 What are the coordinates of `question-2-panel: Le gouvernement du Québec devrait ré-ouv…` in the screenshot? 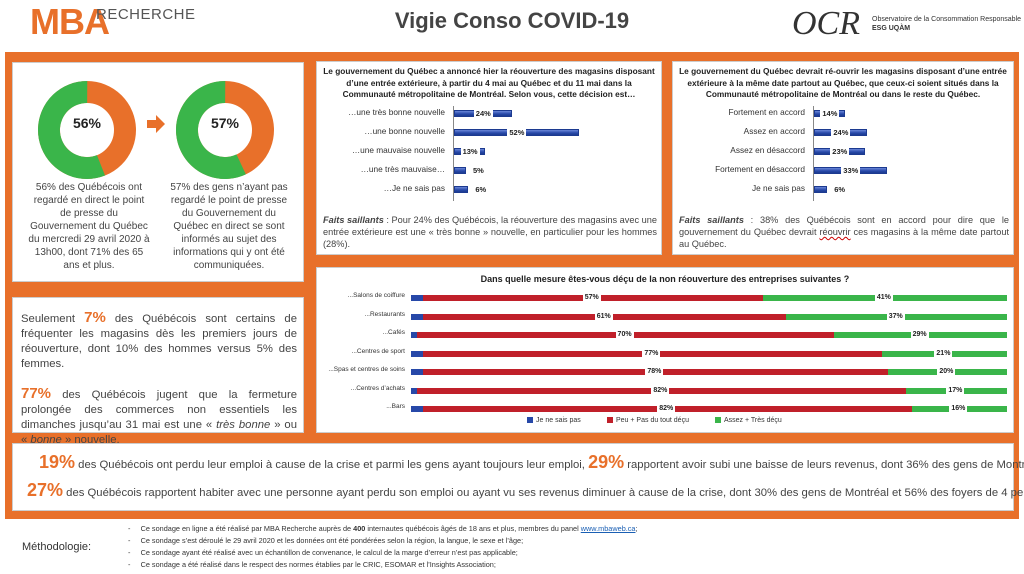 It's located at (843, 158).